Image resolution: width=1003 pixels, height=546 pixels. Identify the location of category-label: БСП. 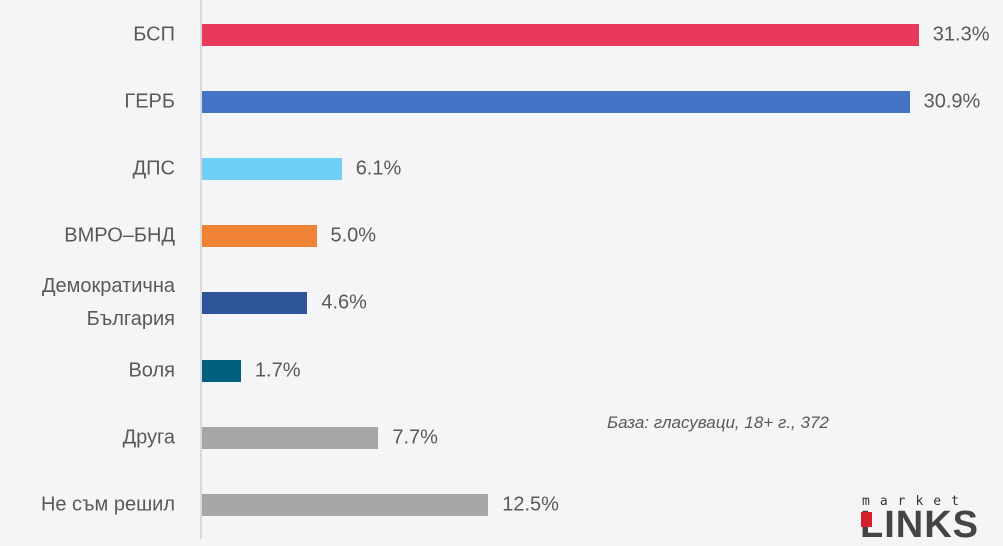
(154, 34).